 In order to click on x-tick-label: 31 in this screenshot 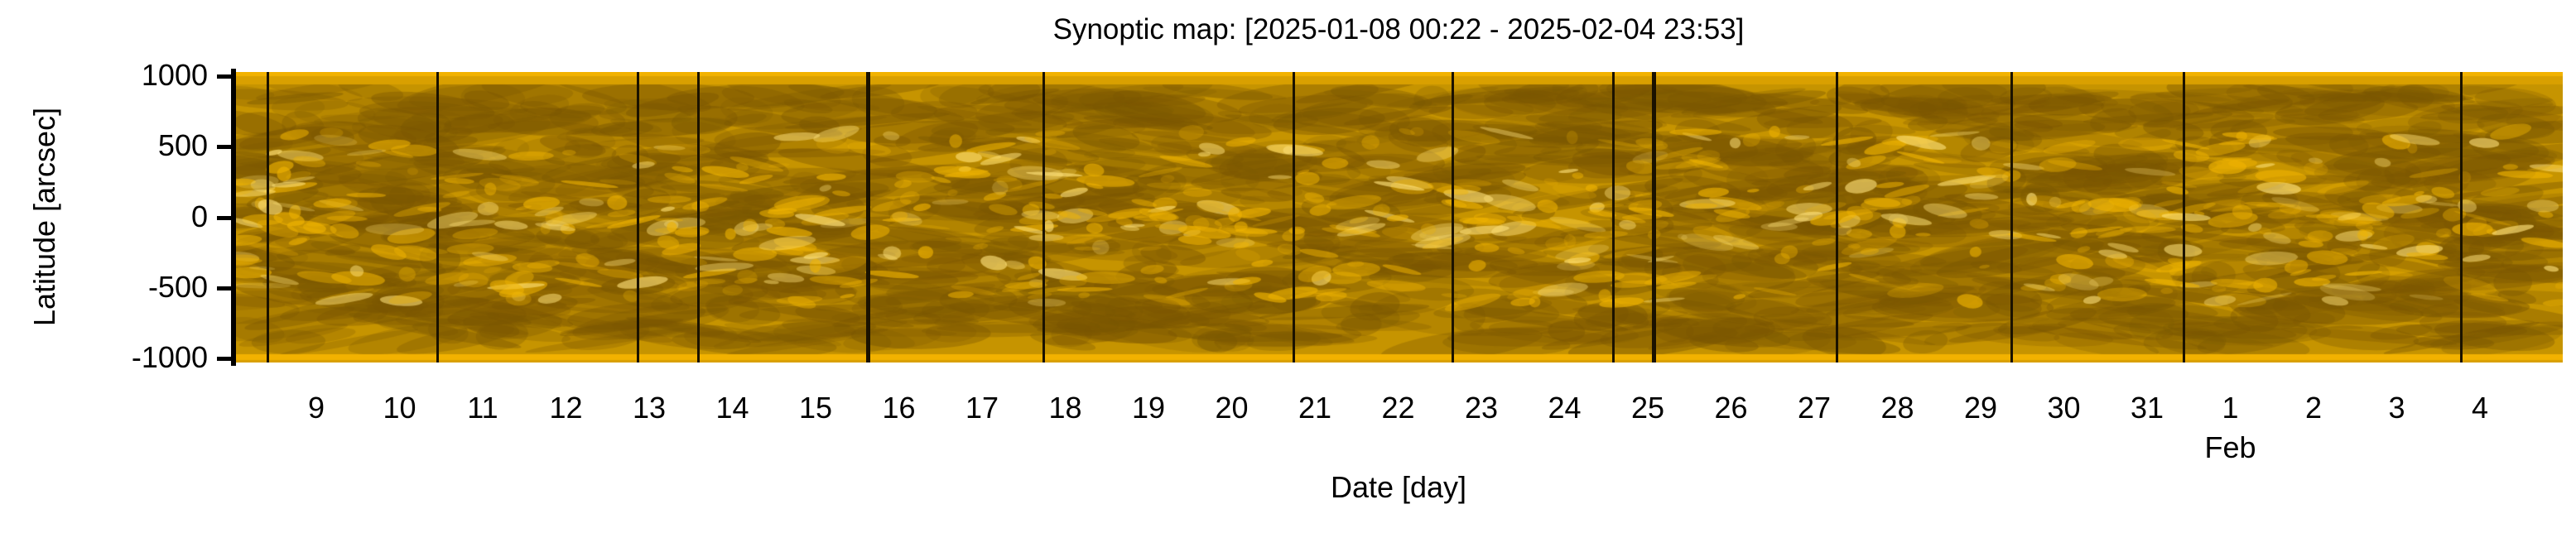, I will do `click(2147, 408)`.